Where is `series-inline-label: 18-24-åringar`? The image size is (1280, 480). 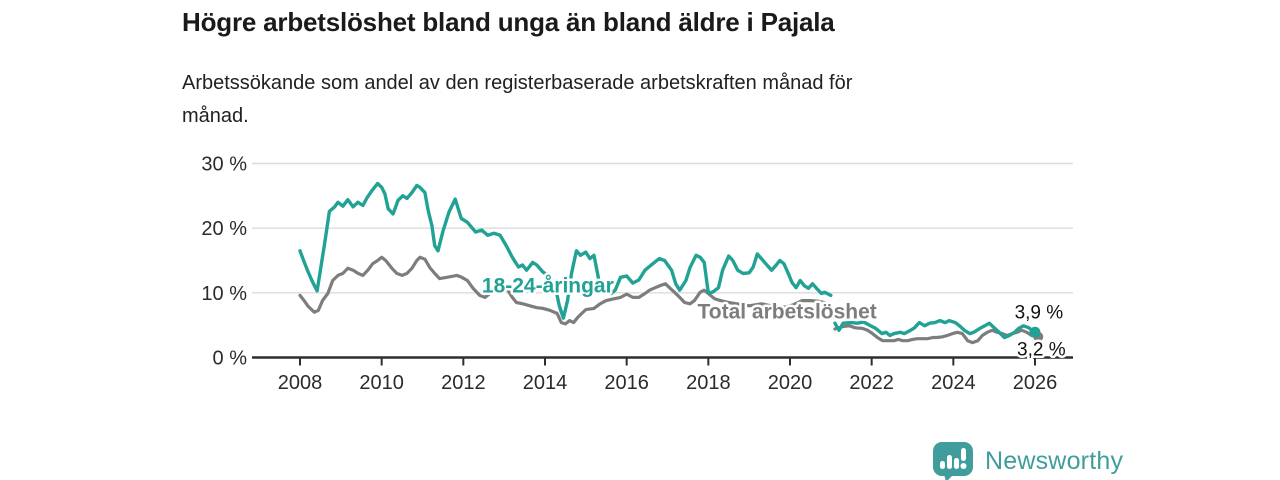
series-inline-label: 18-24-åringar is located at coordinates (548, 286).